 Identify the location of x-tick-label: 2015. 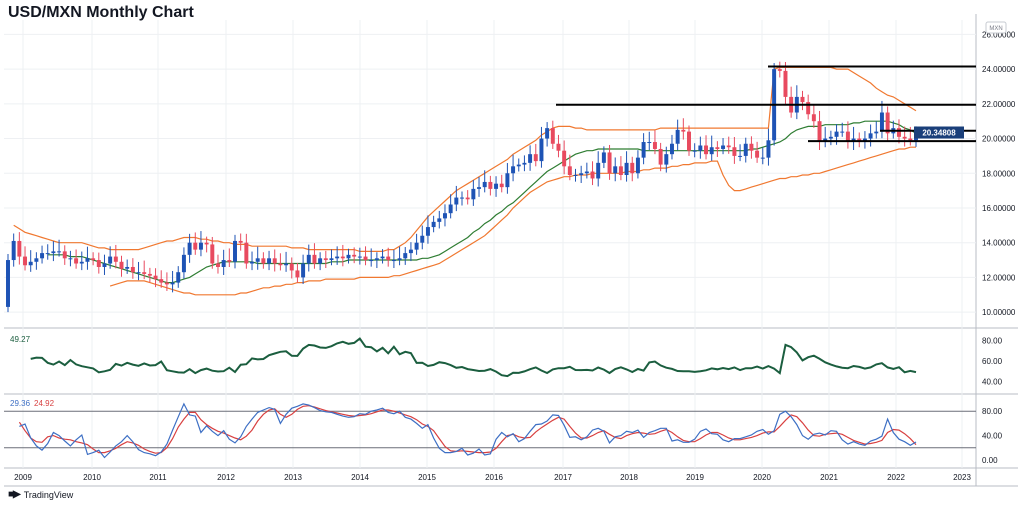
(427, 477).